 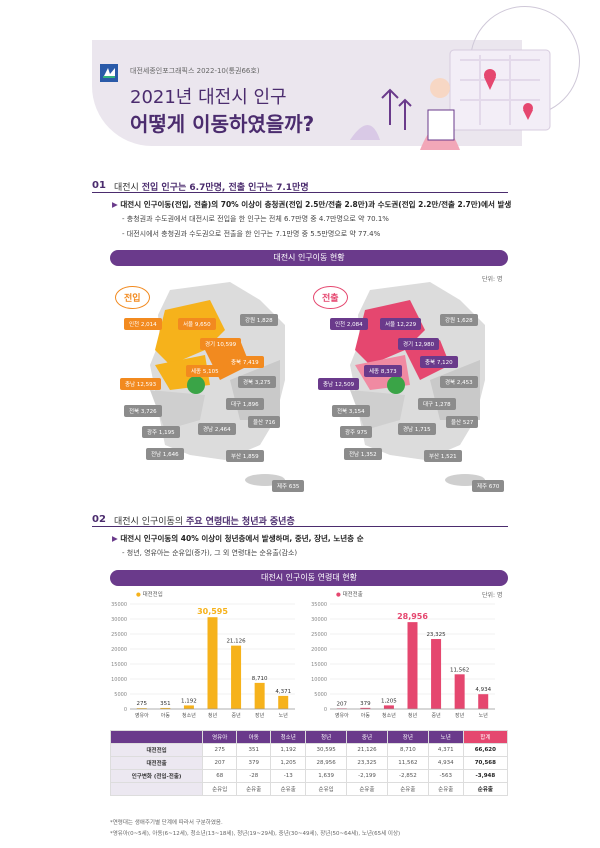 I want to click on in-chart-value-label: 21,126, so click(x=236, y=642).